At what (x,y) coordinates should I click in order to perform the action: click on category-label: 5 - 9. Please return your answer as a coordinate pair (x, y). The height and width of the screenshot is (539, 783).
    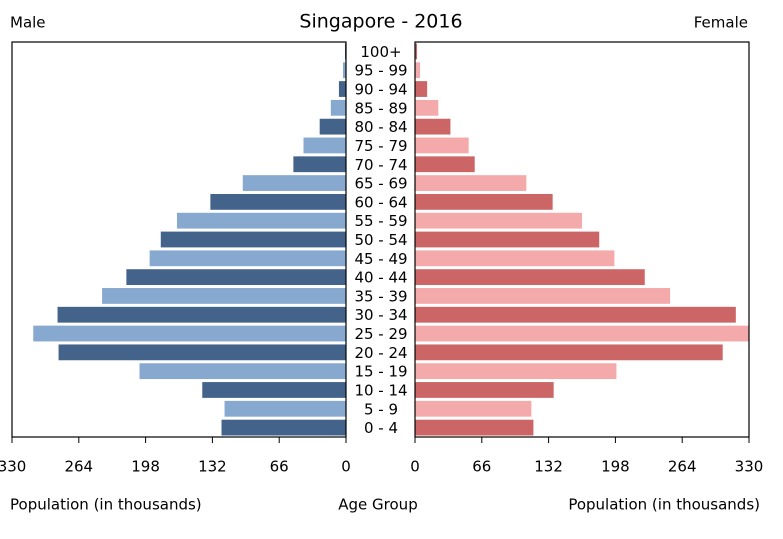
    Looking at the image, I should click on (381, 409).